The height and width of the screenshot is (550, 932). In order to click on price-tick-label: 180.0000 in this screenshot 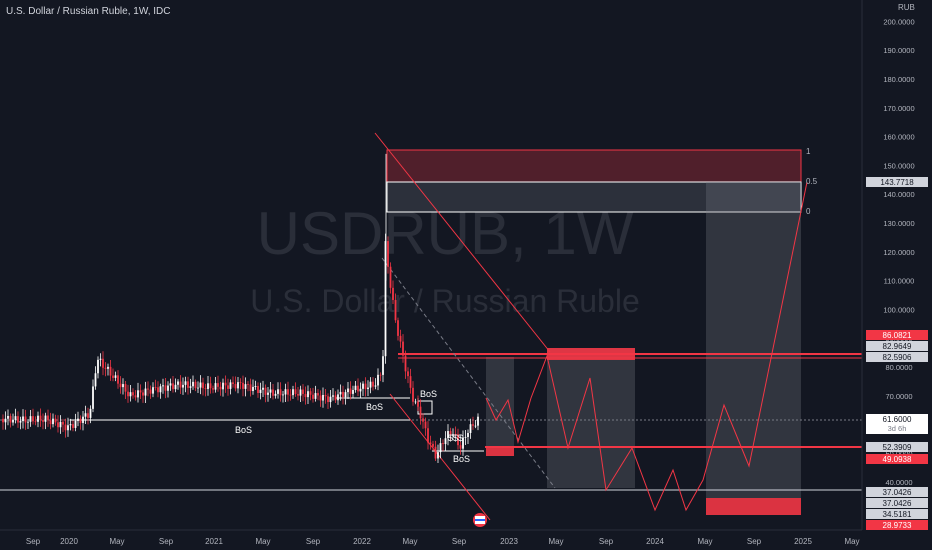, I will do `click(898, 79)`.